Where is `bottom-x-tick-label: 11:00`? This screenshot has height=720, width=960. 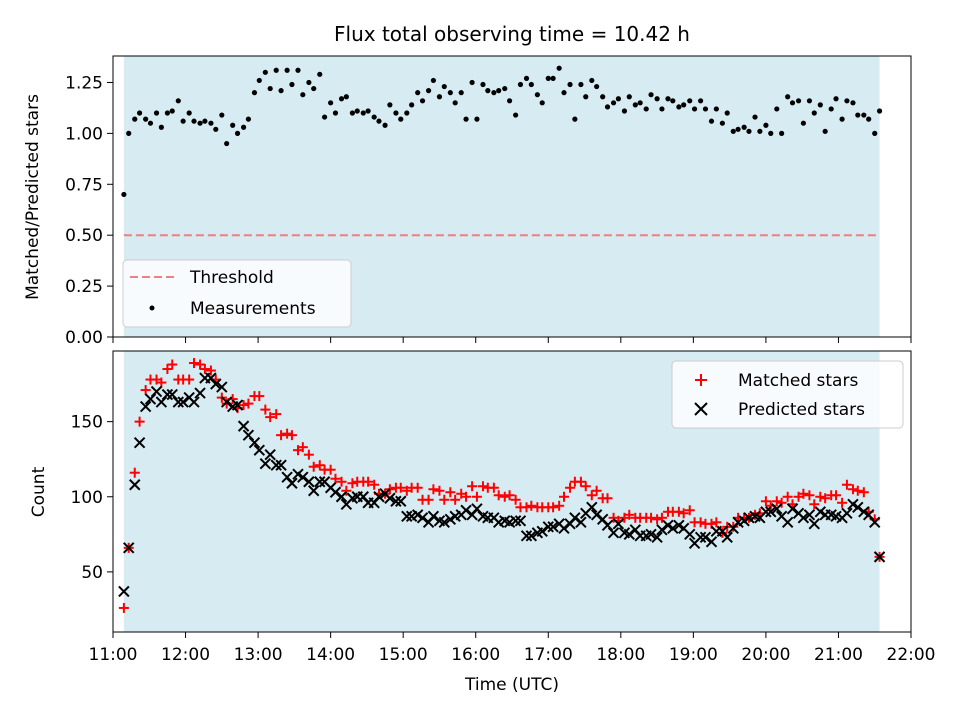 bottom-x-tick-label: 11:00 is located at coordinates (113, 655).